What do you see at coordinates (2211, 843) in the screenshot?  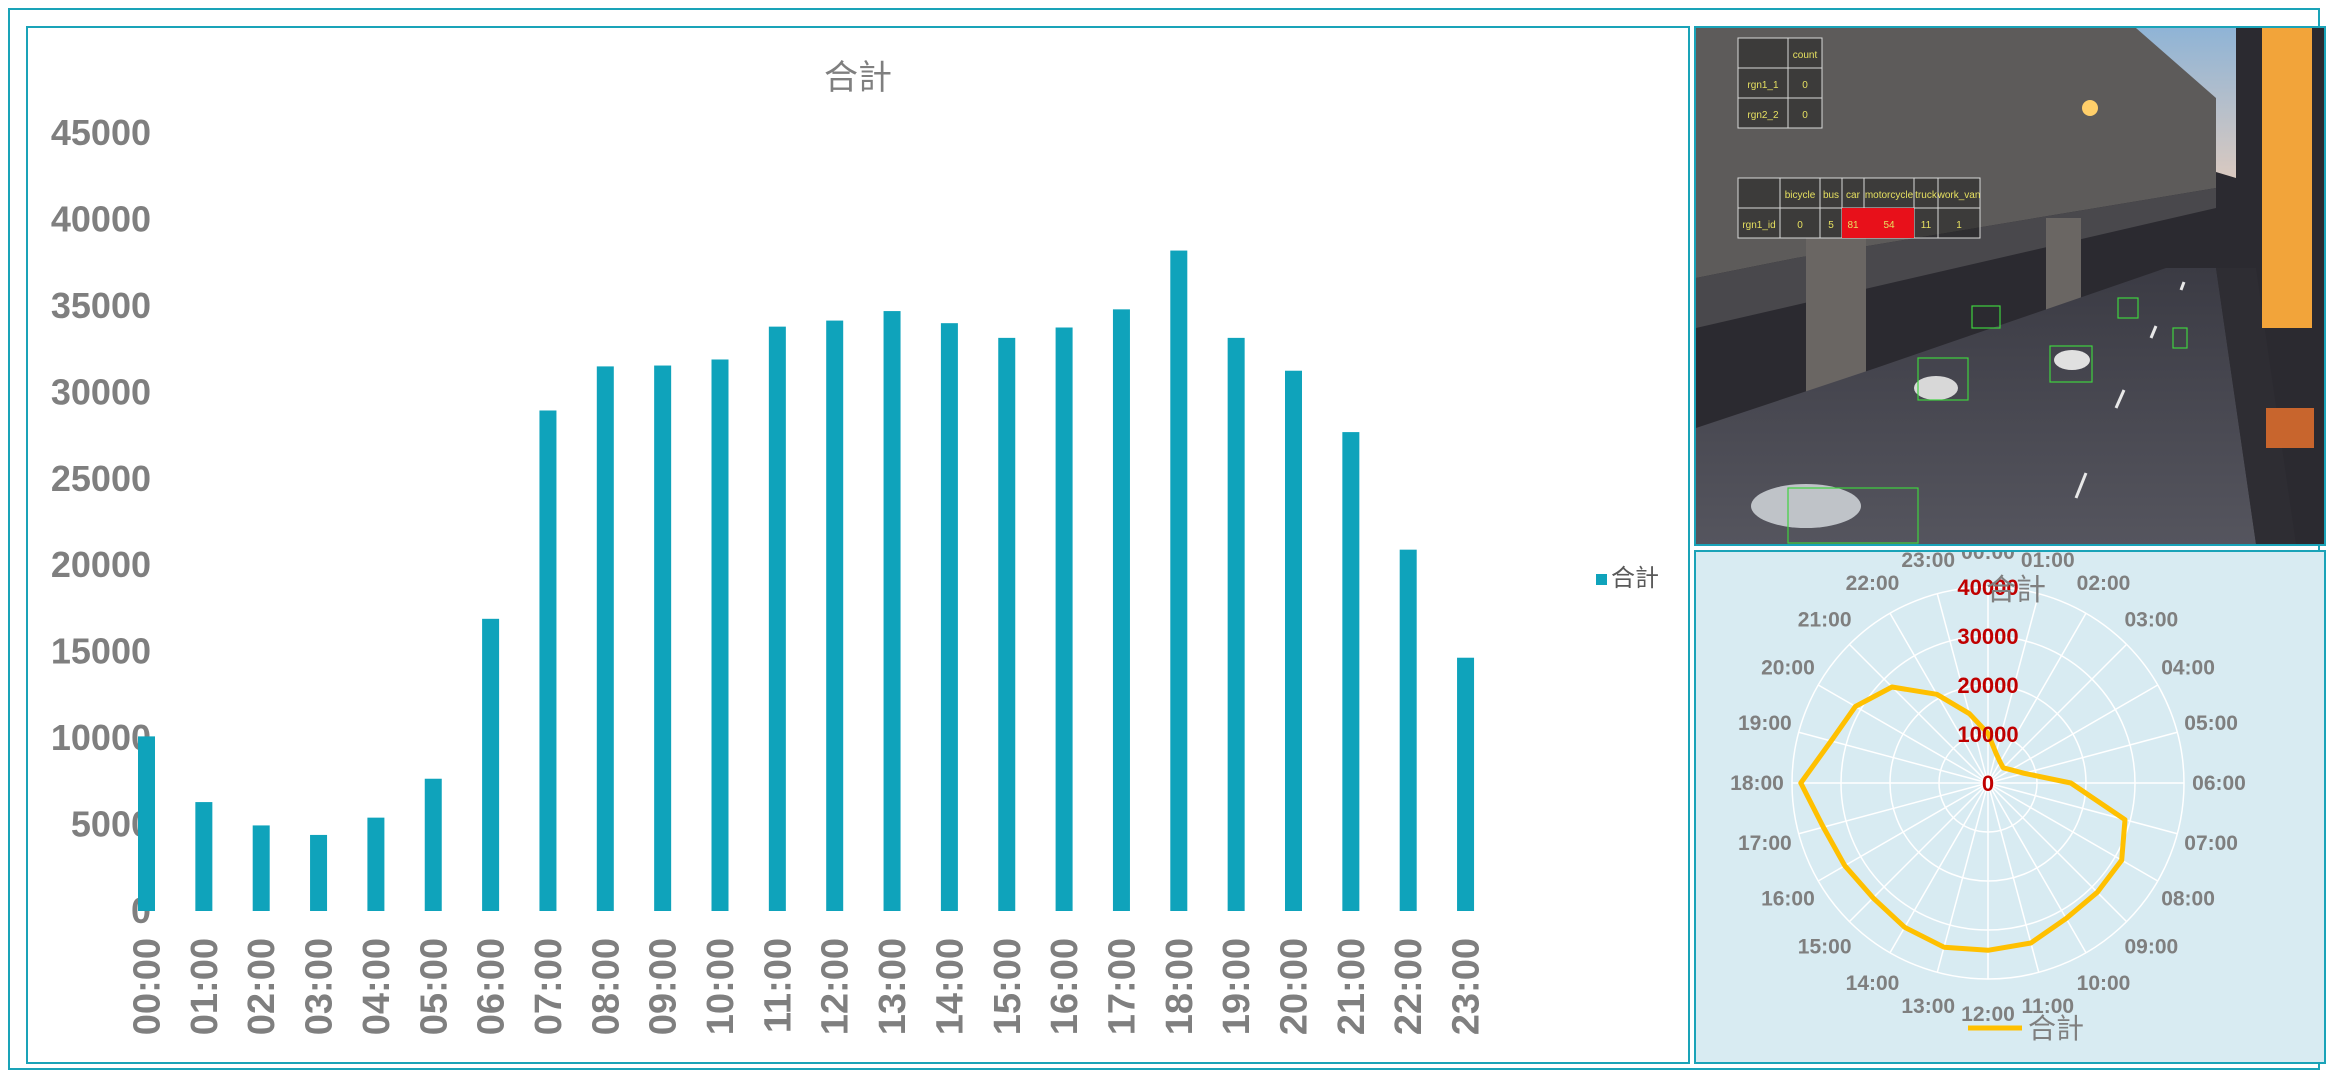 I see `radar-axis-label: 07:00` at bounding box center [2211, 843].